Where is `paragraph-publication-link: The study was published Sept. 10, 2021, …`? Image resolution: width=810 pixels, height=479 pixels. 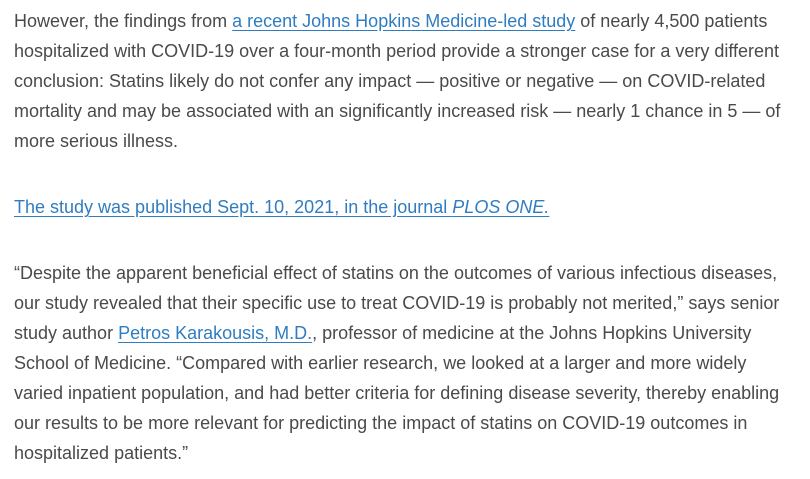 paragraph-publication-link: The study was published Sept. 10, 2021, … is located at coordinates (233, 207).